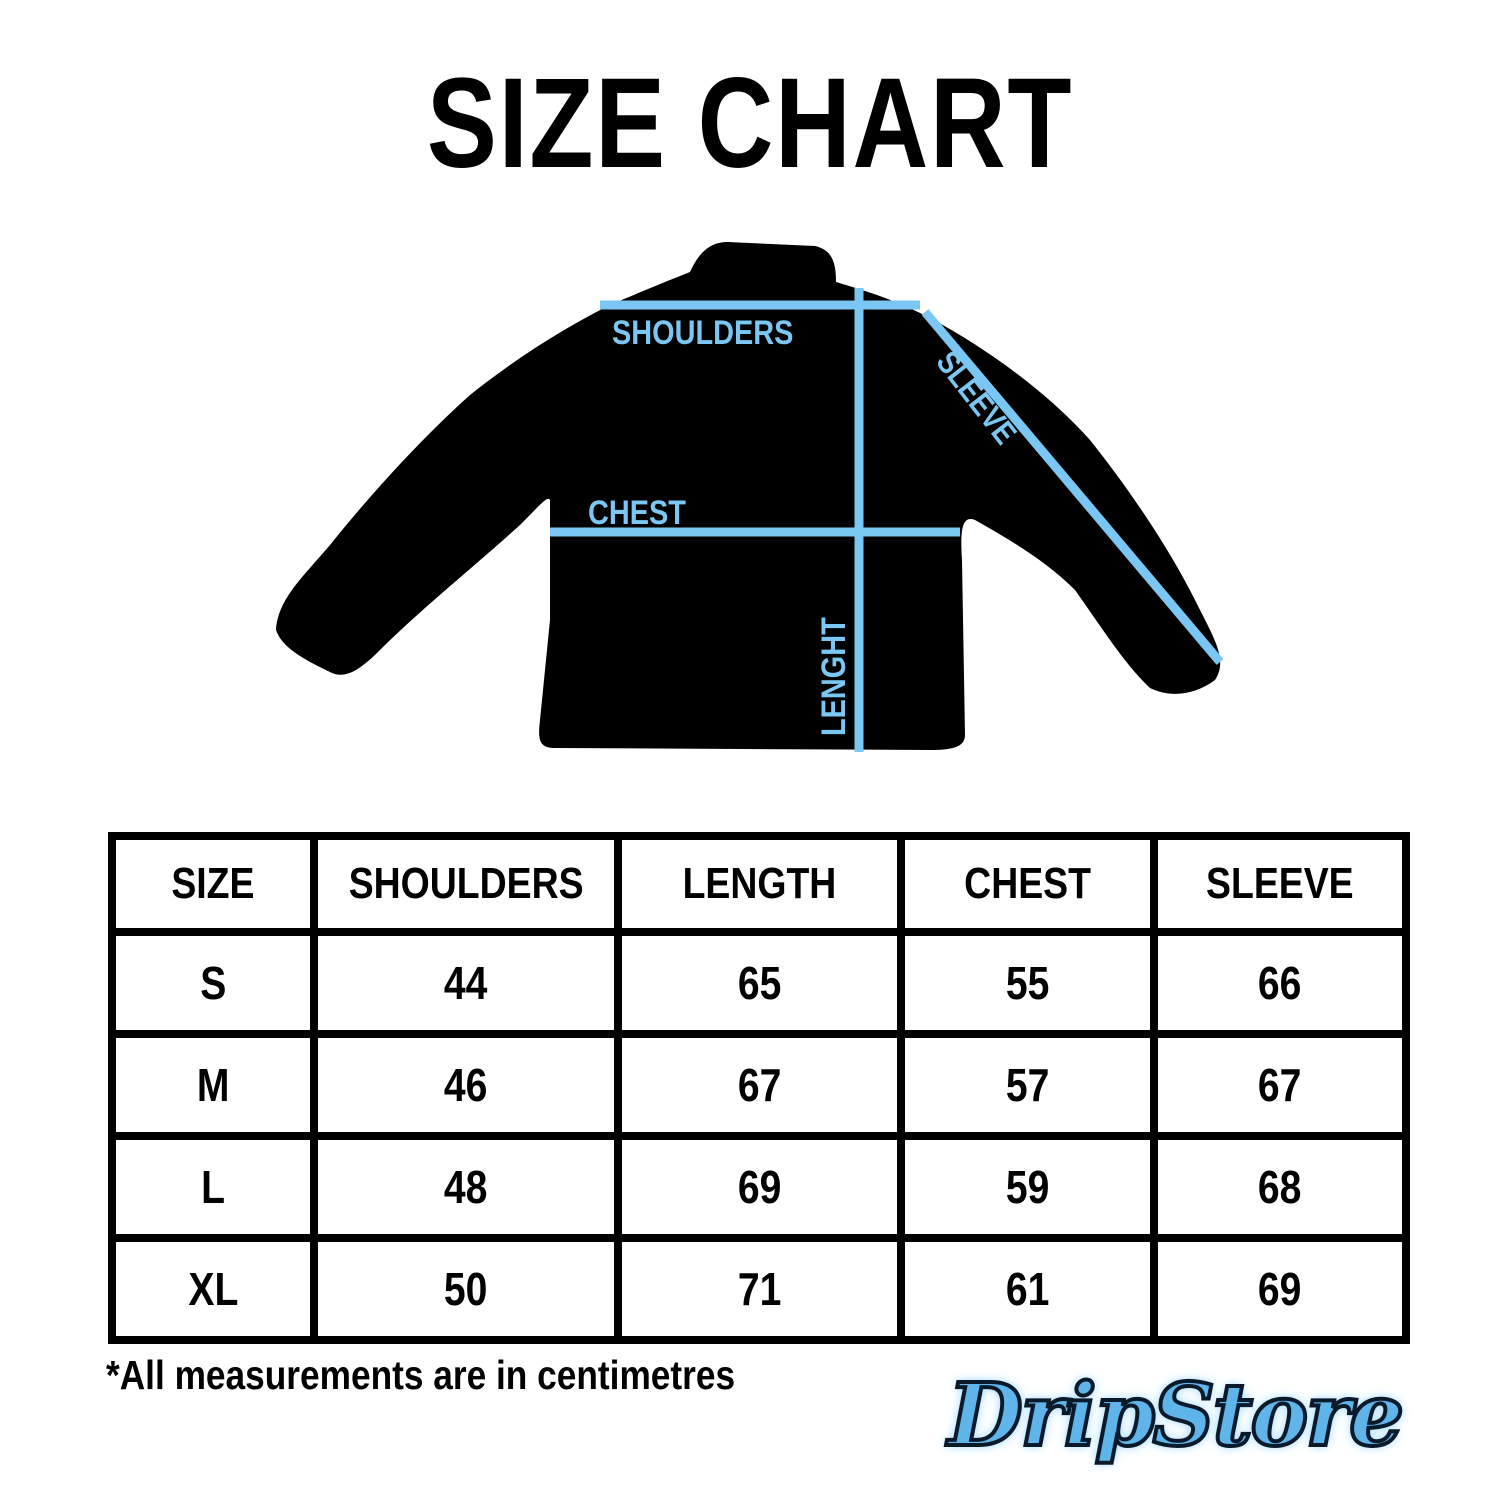  I want to click on dripstore-logo: DripStore, so click(1176, 1415).